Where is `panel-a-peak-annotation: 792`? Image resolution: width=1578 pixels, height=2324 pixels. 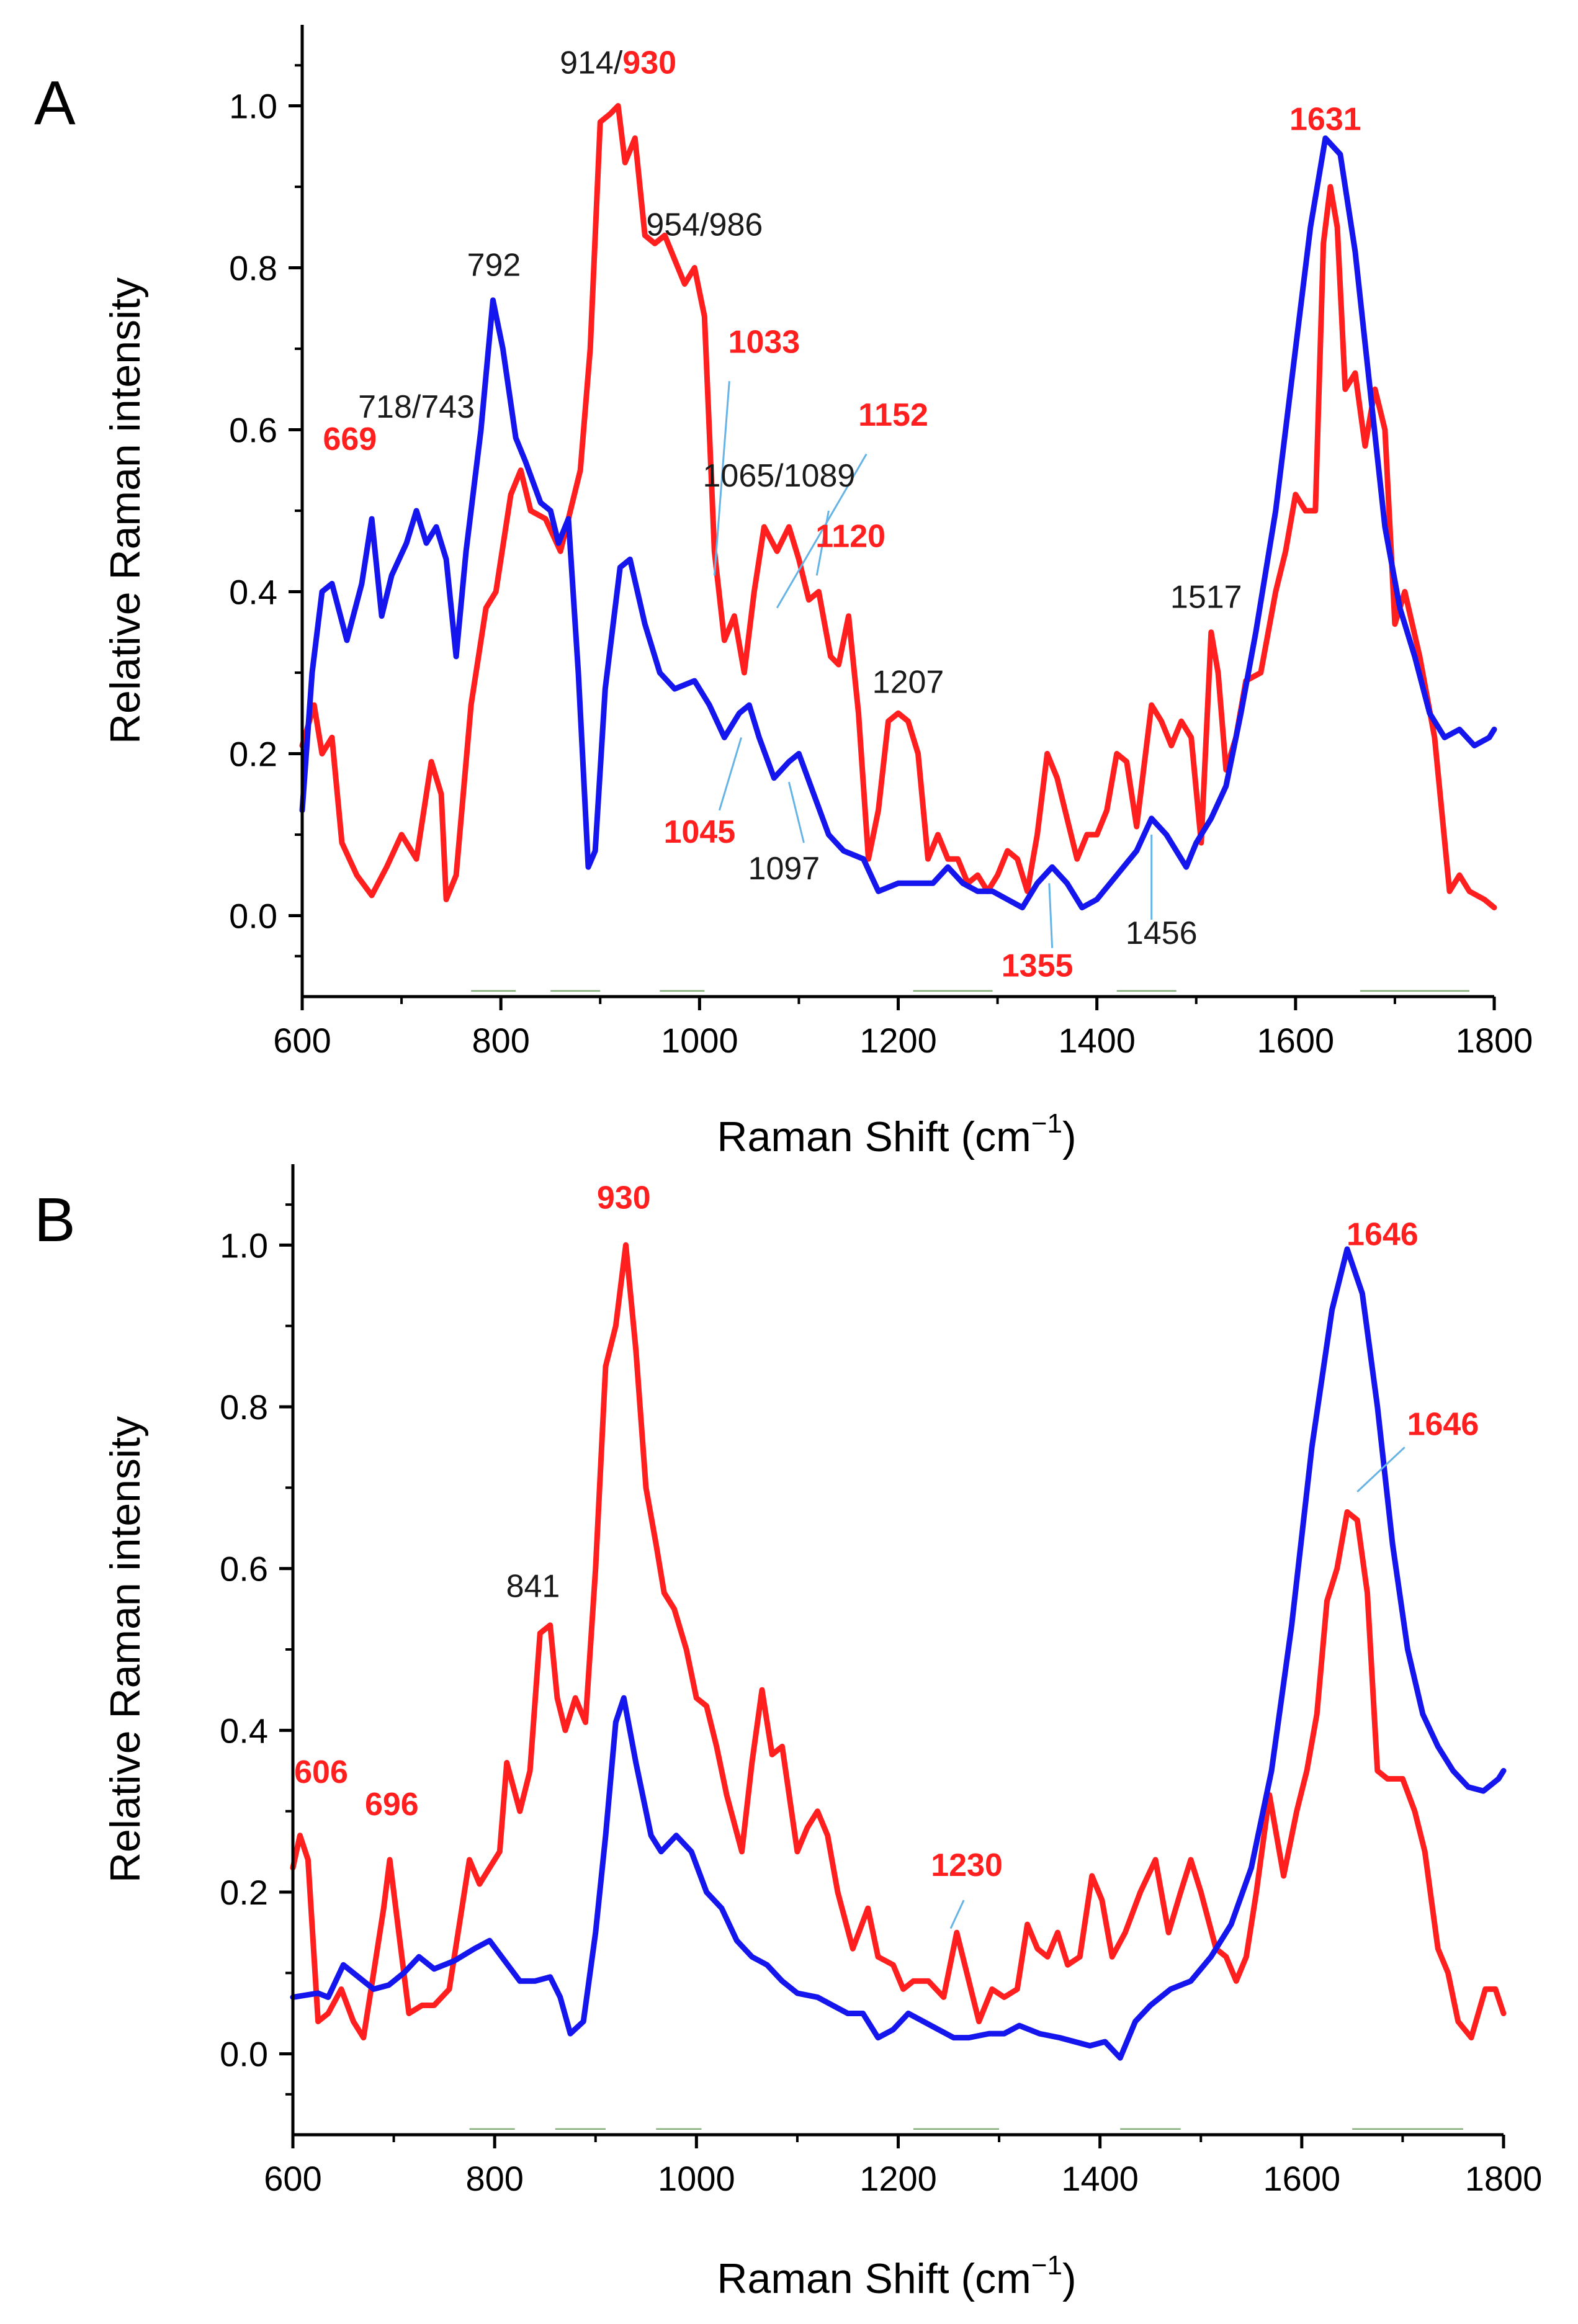
panel-a-peak-annotation: 792 is located at coordinates (494, 266).